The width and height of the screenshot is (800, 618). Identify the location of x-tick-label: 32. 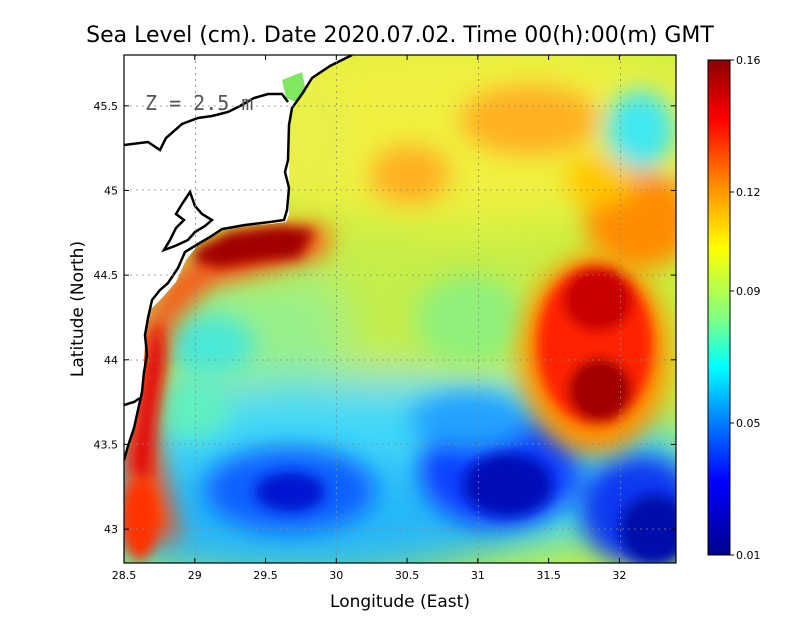
(619, 575).